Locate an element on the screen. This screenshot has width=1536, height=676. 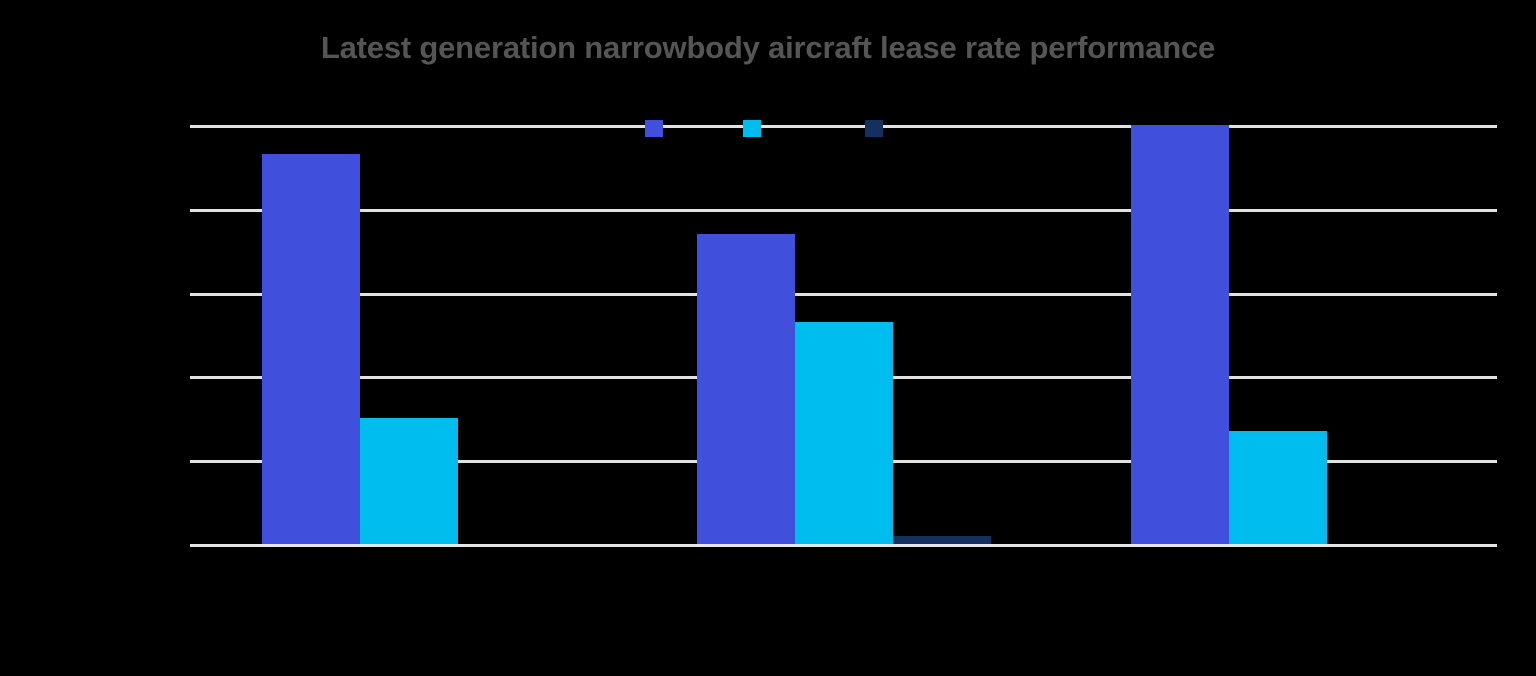
chart-legend is located at coordinates (796, 128).